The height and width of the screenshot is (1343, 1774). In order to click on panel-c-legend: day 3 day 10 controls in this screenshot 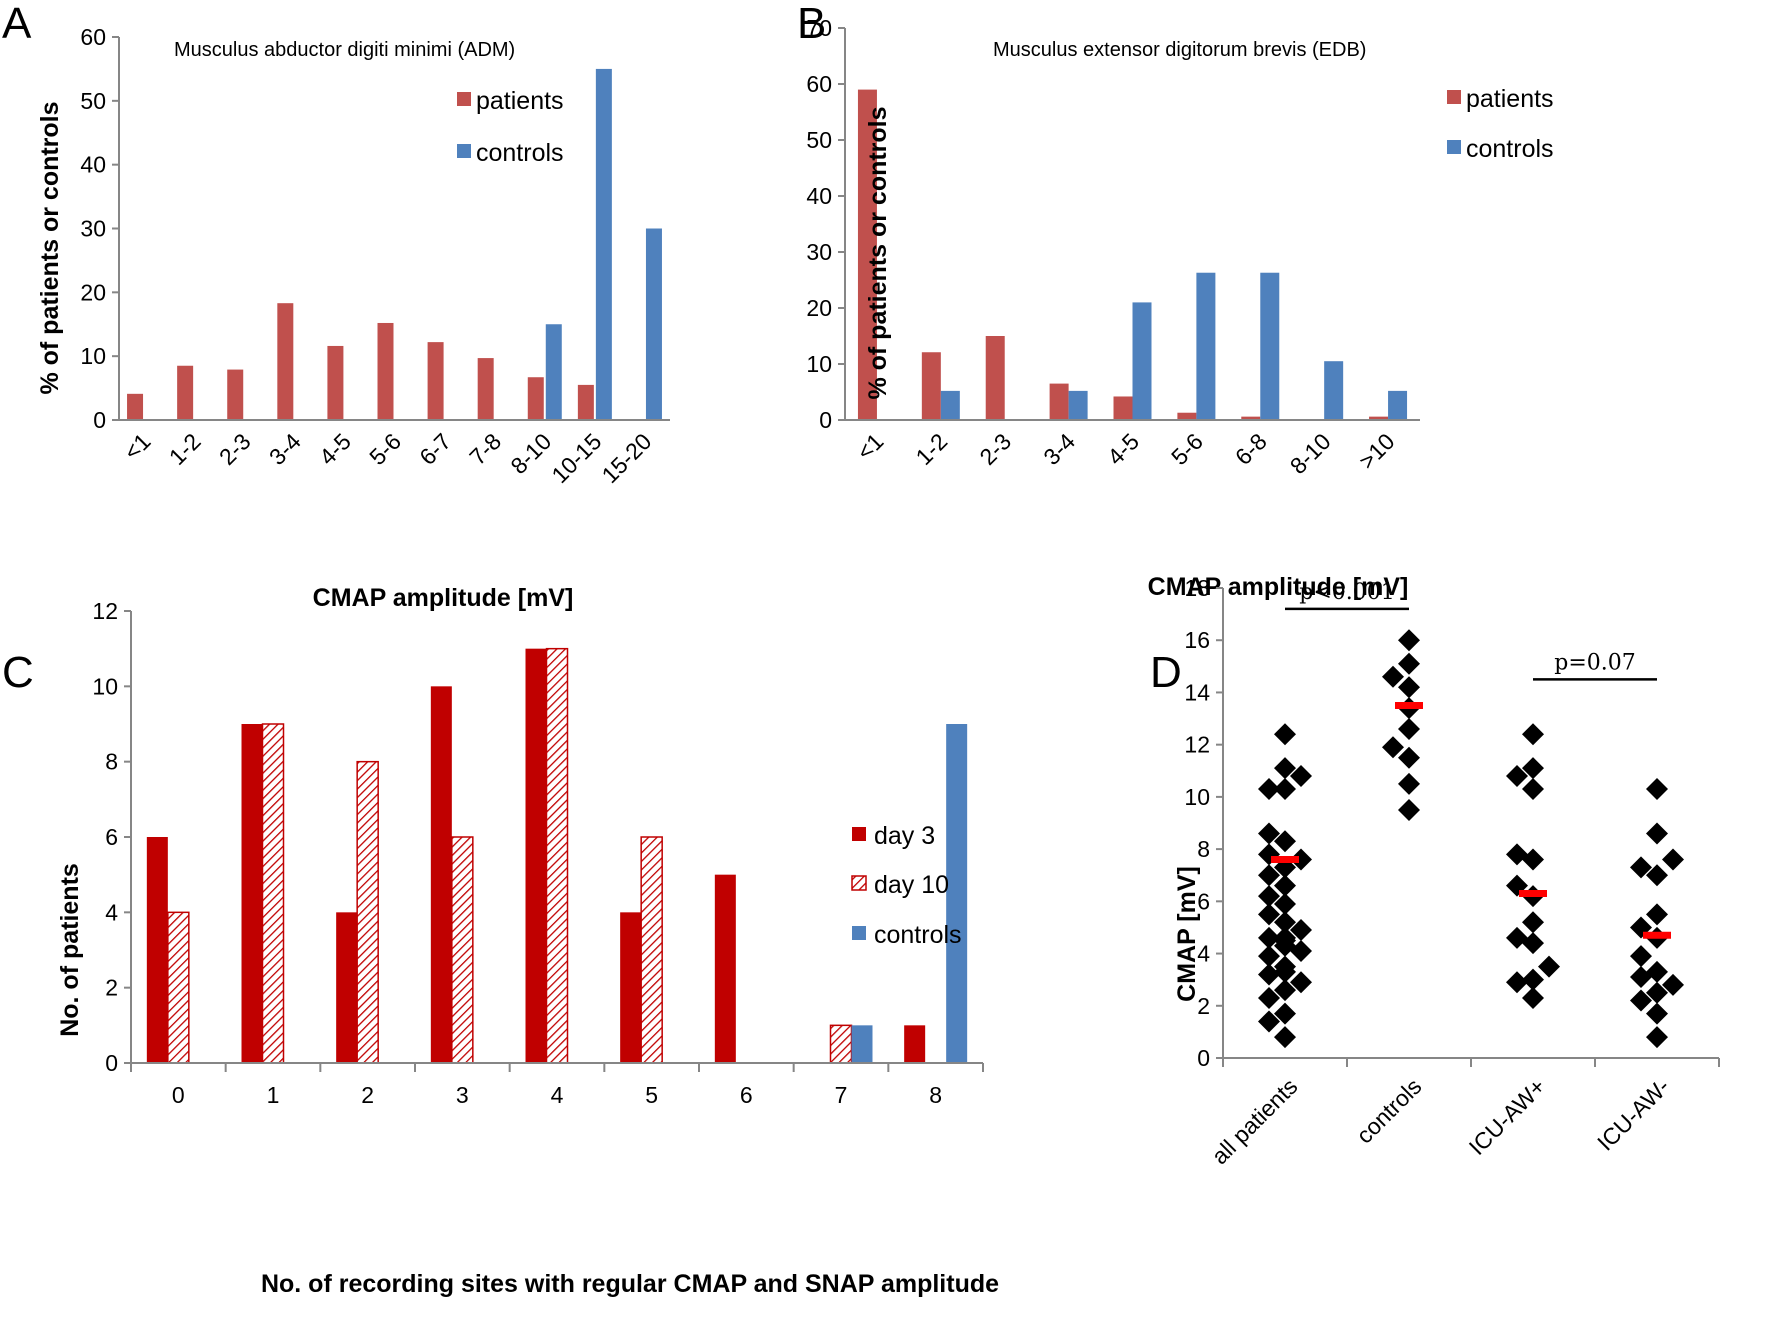, I will do `click(906, 885)`.